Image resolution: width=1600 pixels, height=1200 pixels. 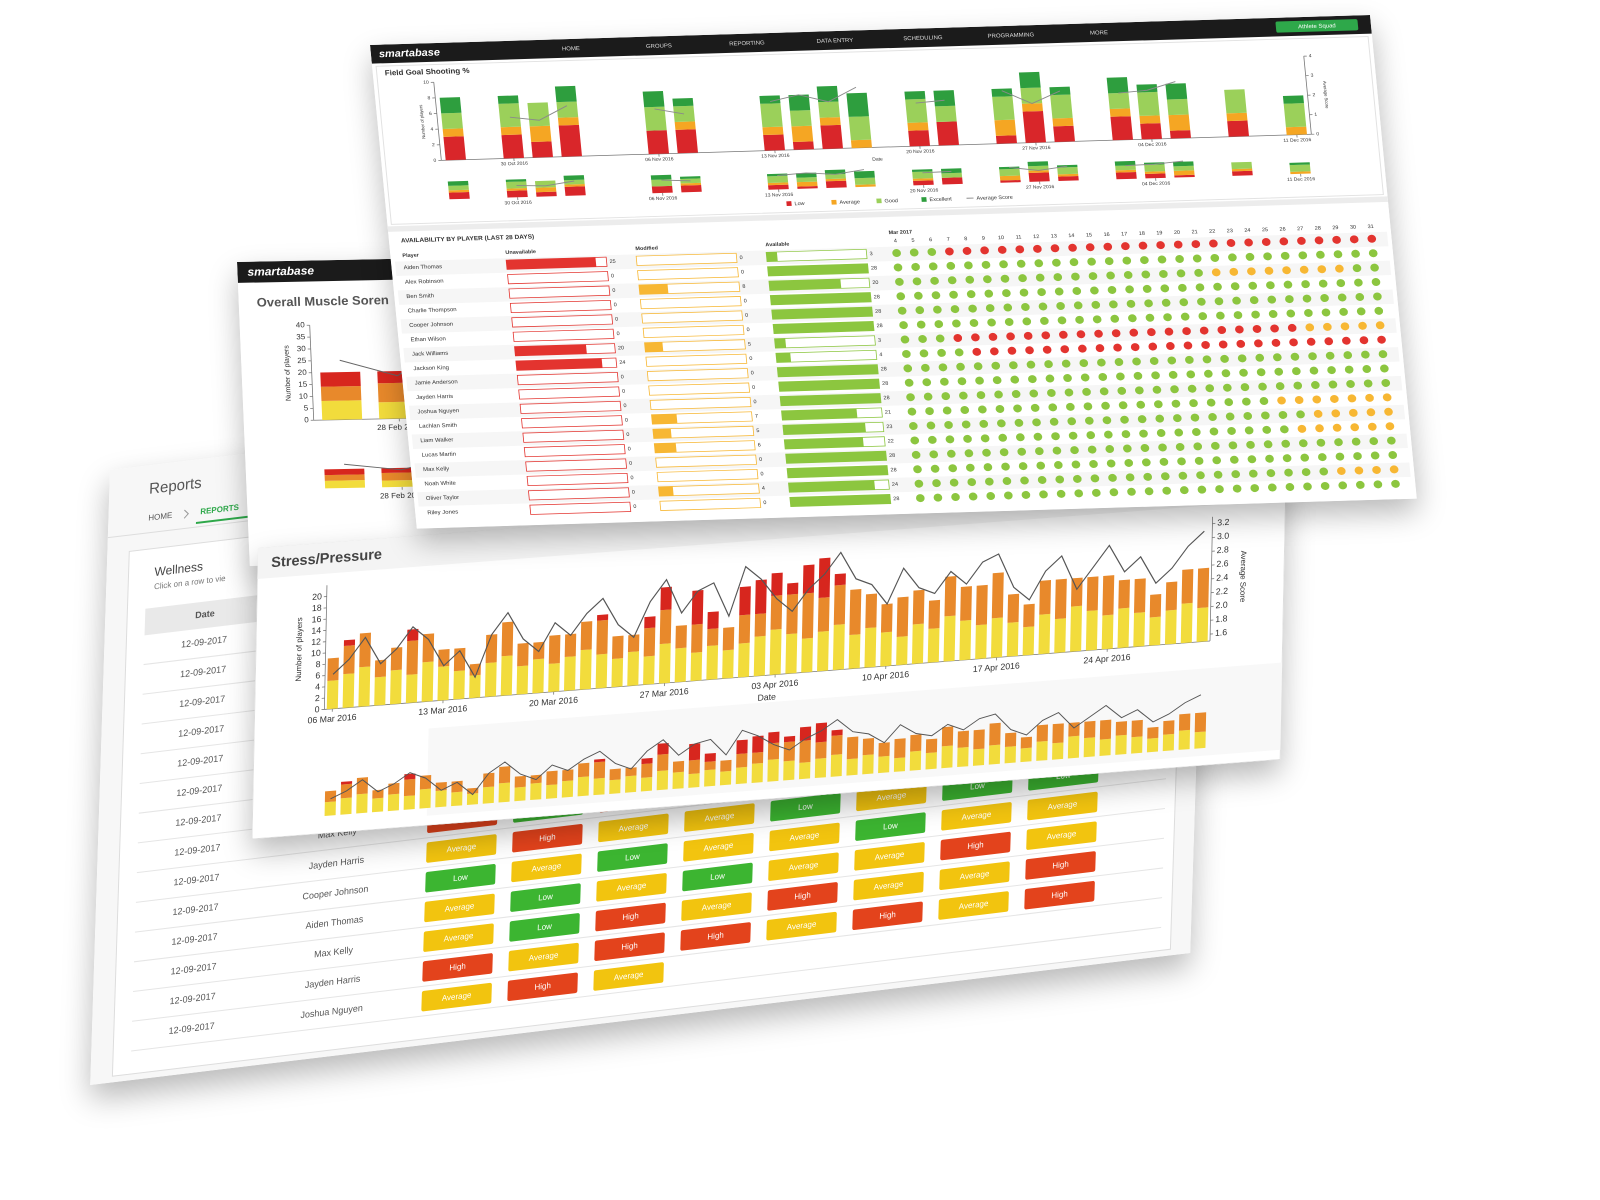 What do you see at coordinates (422, 267) in the screenshot?
I see `player-name: Aiden Thomas` at bounding box center [422, 267].